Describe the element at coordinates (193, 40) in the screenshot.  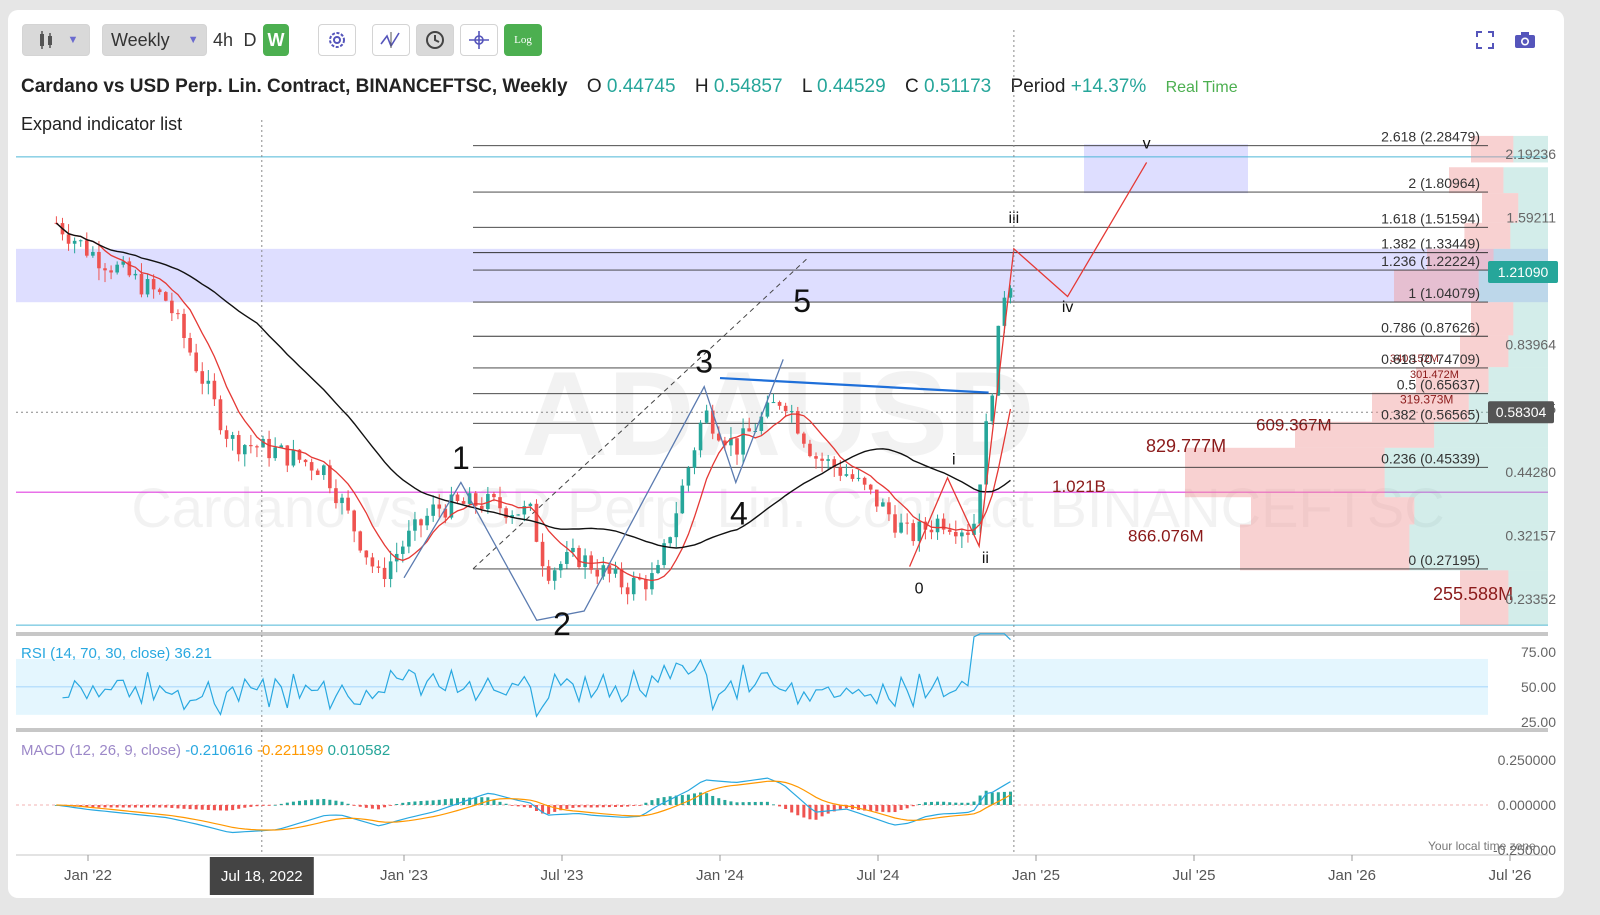
I see `chevron-down-icon: ▼` at that location.